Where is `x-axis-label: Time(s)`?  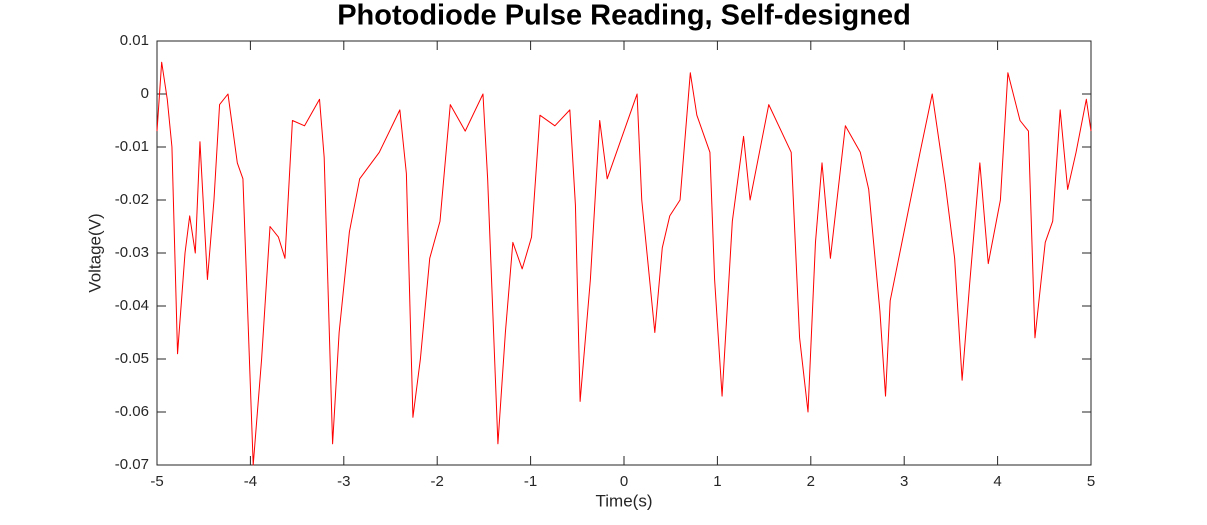
x-axis-label: Time(s) is located at coordinates (624, 500).